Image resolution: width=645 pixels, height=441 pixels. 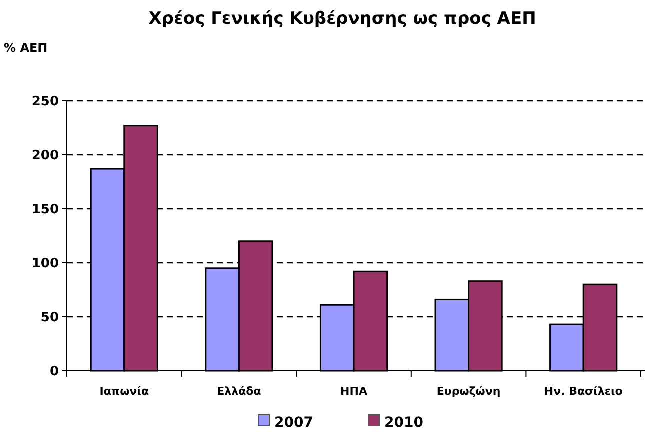 What do you see at coordinates (26, 48) in the screenshot?
I see `y-axis-title: % ΑΕΠ` at bounding box center [26, 48].